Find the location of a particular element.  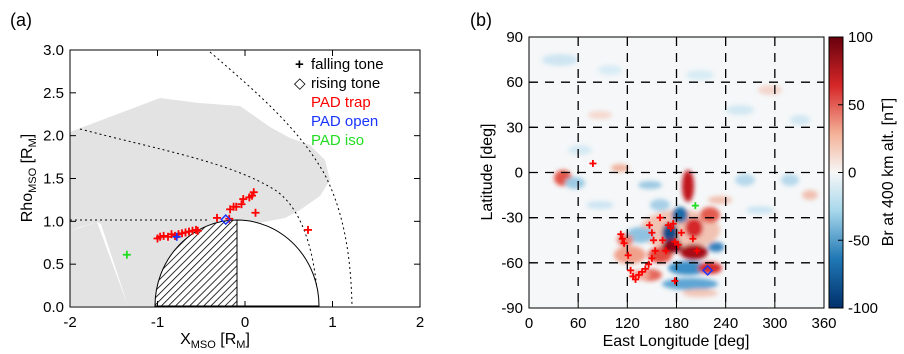

b-ytick-label: -30 is located at coordinates (512, 218).